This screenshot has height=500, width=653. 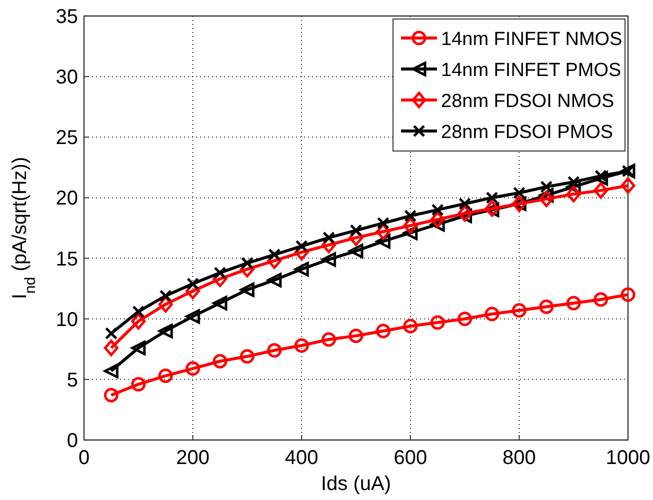 What do you see at coordinates (531, 70) in the screenshot?
I see `legend-label: 14nm FINFET PMOS` at bounding box center [531, 70].